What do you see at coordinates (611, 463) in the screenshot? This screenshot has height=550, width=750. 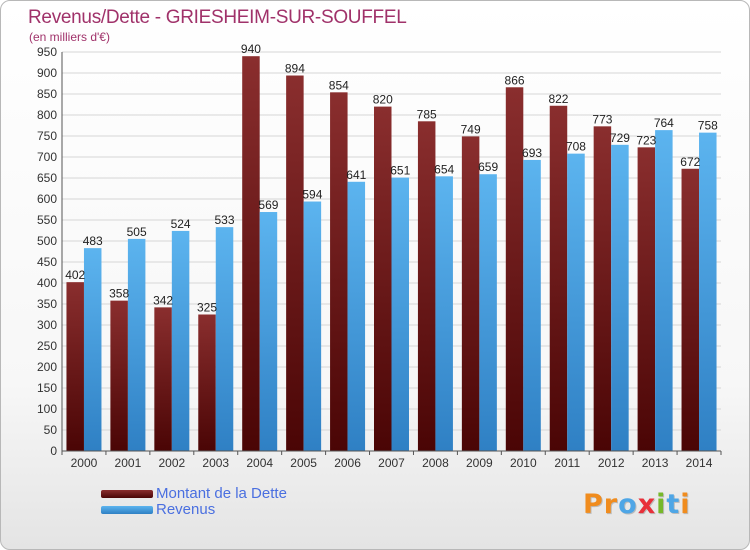 I see `x-tick-label: 2012` at bounding box center [611, 463].